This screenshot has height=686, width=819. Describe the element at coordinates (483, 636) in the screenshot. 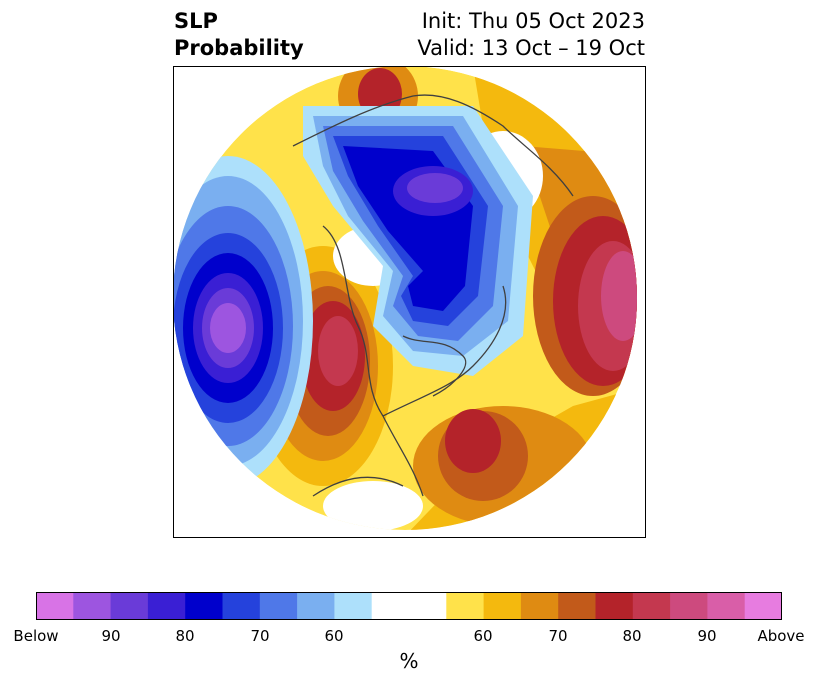

I see `colorbar-tick-60-above: 60` at that location.